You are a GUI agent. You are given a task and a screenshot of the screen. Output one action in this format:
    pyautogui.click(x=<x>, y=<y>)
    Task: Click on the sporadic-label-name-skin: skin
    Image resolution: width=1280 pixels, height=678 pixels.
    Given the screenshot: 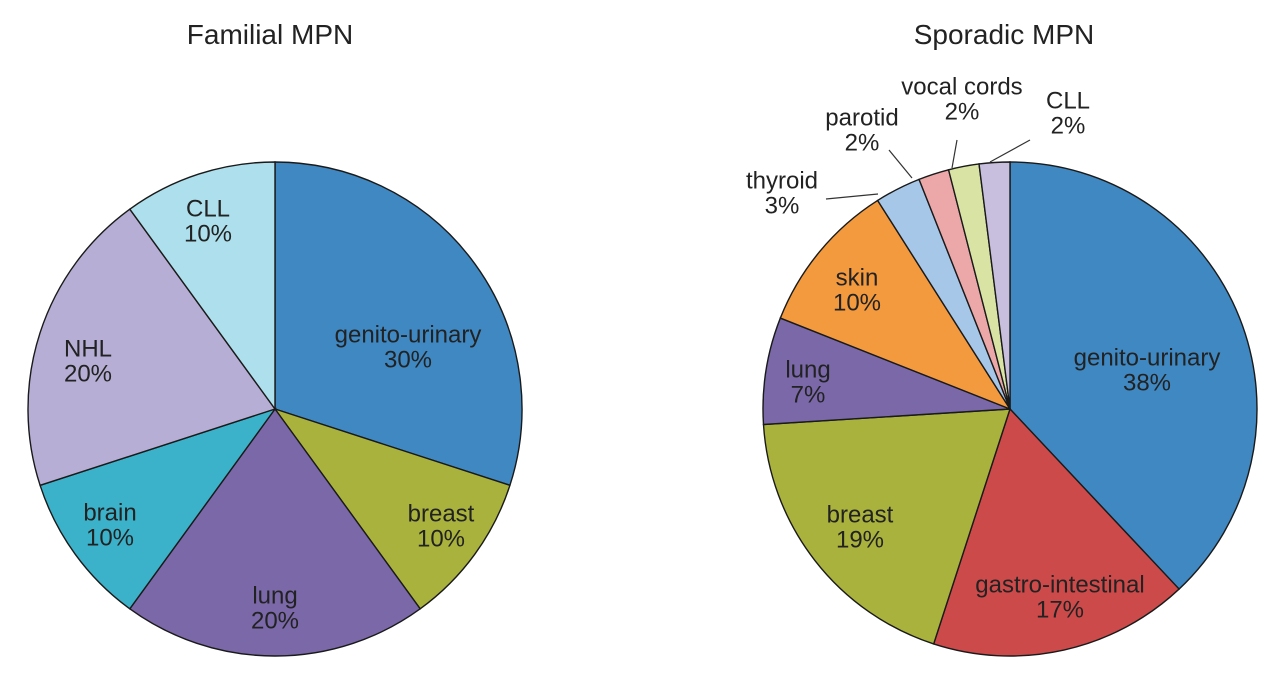 What is the action you would take?
    pyautogui.click(x=857, y=277)
    